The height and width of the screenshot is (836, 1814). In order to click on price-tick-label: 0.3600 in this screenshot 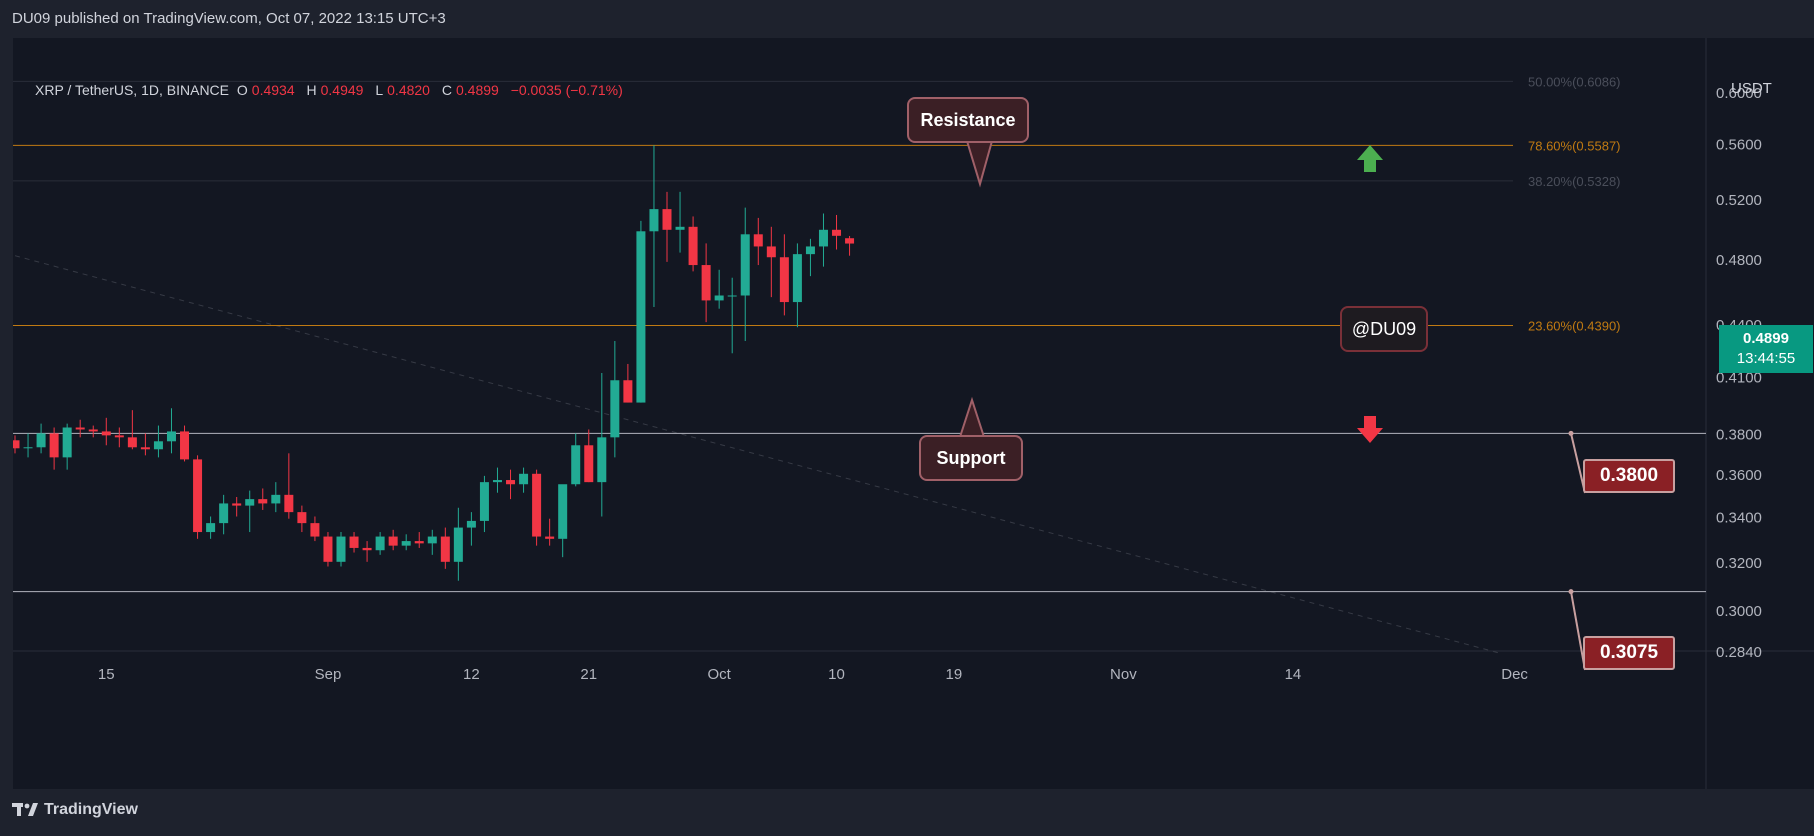, I will do `click(1739, 475)`.